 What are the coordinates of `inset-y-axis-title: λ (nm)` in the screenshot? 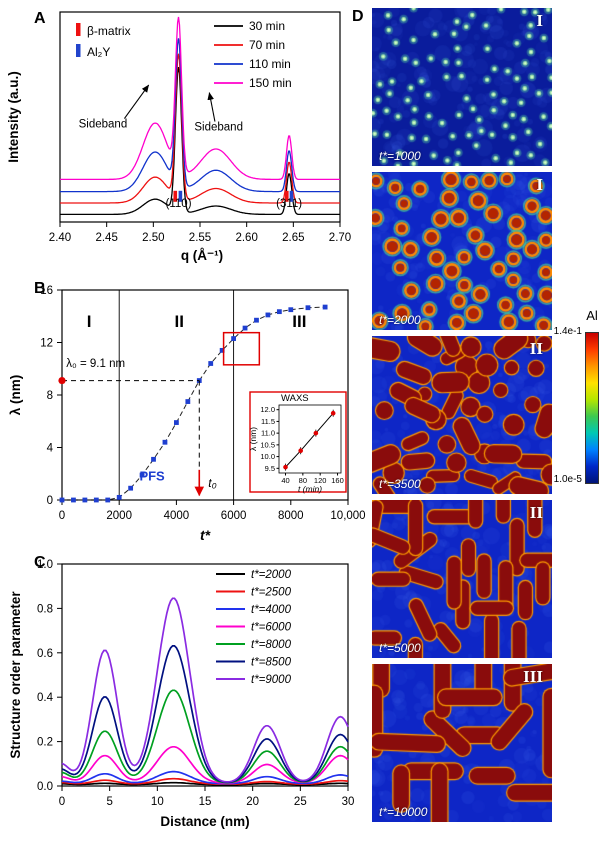 It's located at (253, 439).